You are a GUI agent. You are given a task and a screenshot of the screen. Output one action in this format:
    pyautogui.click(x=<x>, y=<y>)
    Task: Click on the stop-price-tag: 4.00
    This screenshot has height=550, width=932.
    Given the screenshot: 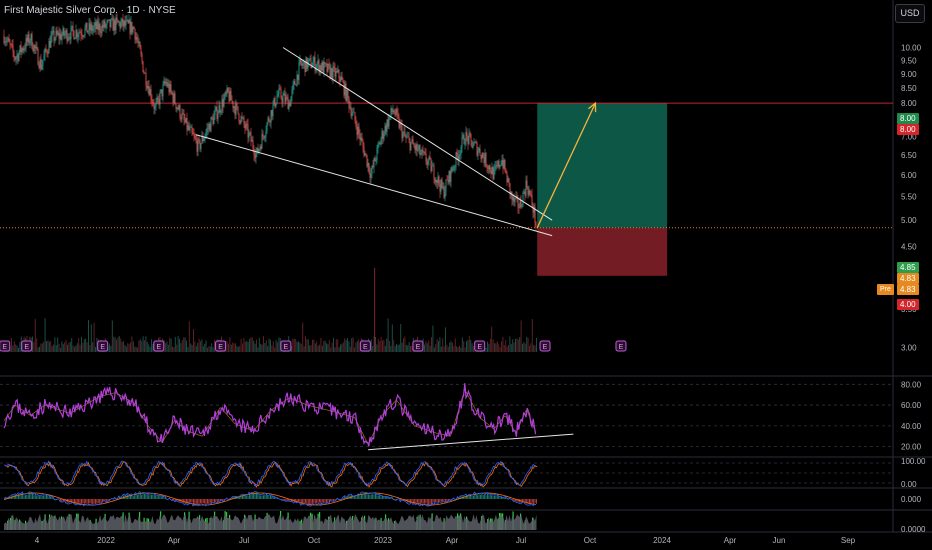 What is the action you would take?
    pyautogui.click(x=908, y=304)
    